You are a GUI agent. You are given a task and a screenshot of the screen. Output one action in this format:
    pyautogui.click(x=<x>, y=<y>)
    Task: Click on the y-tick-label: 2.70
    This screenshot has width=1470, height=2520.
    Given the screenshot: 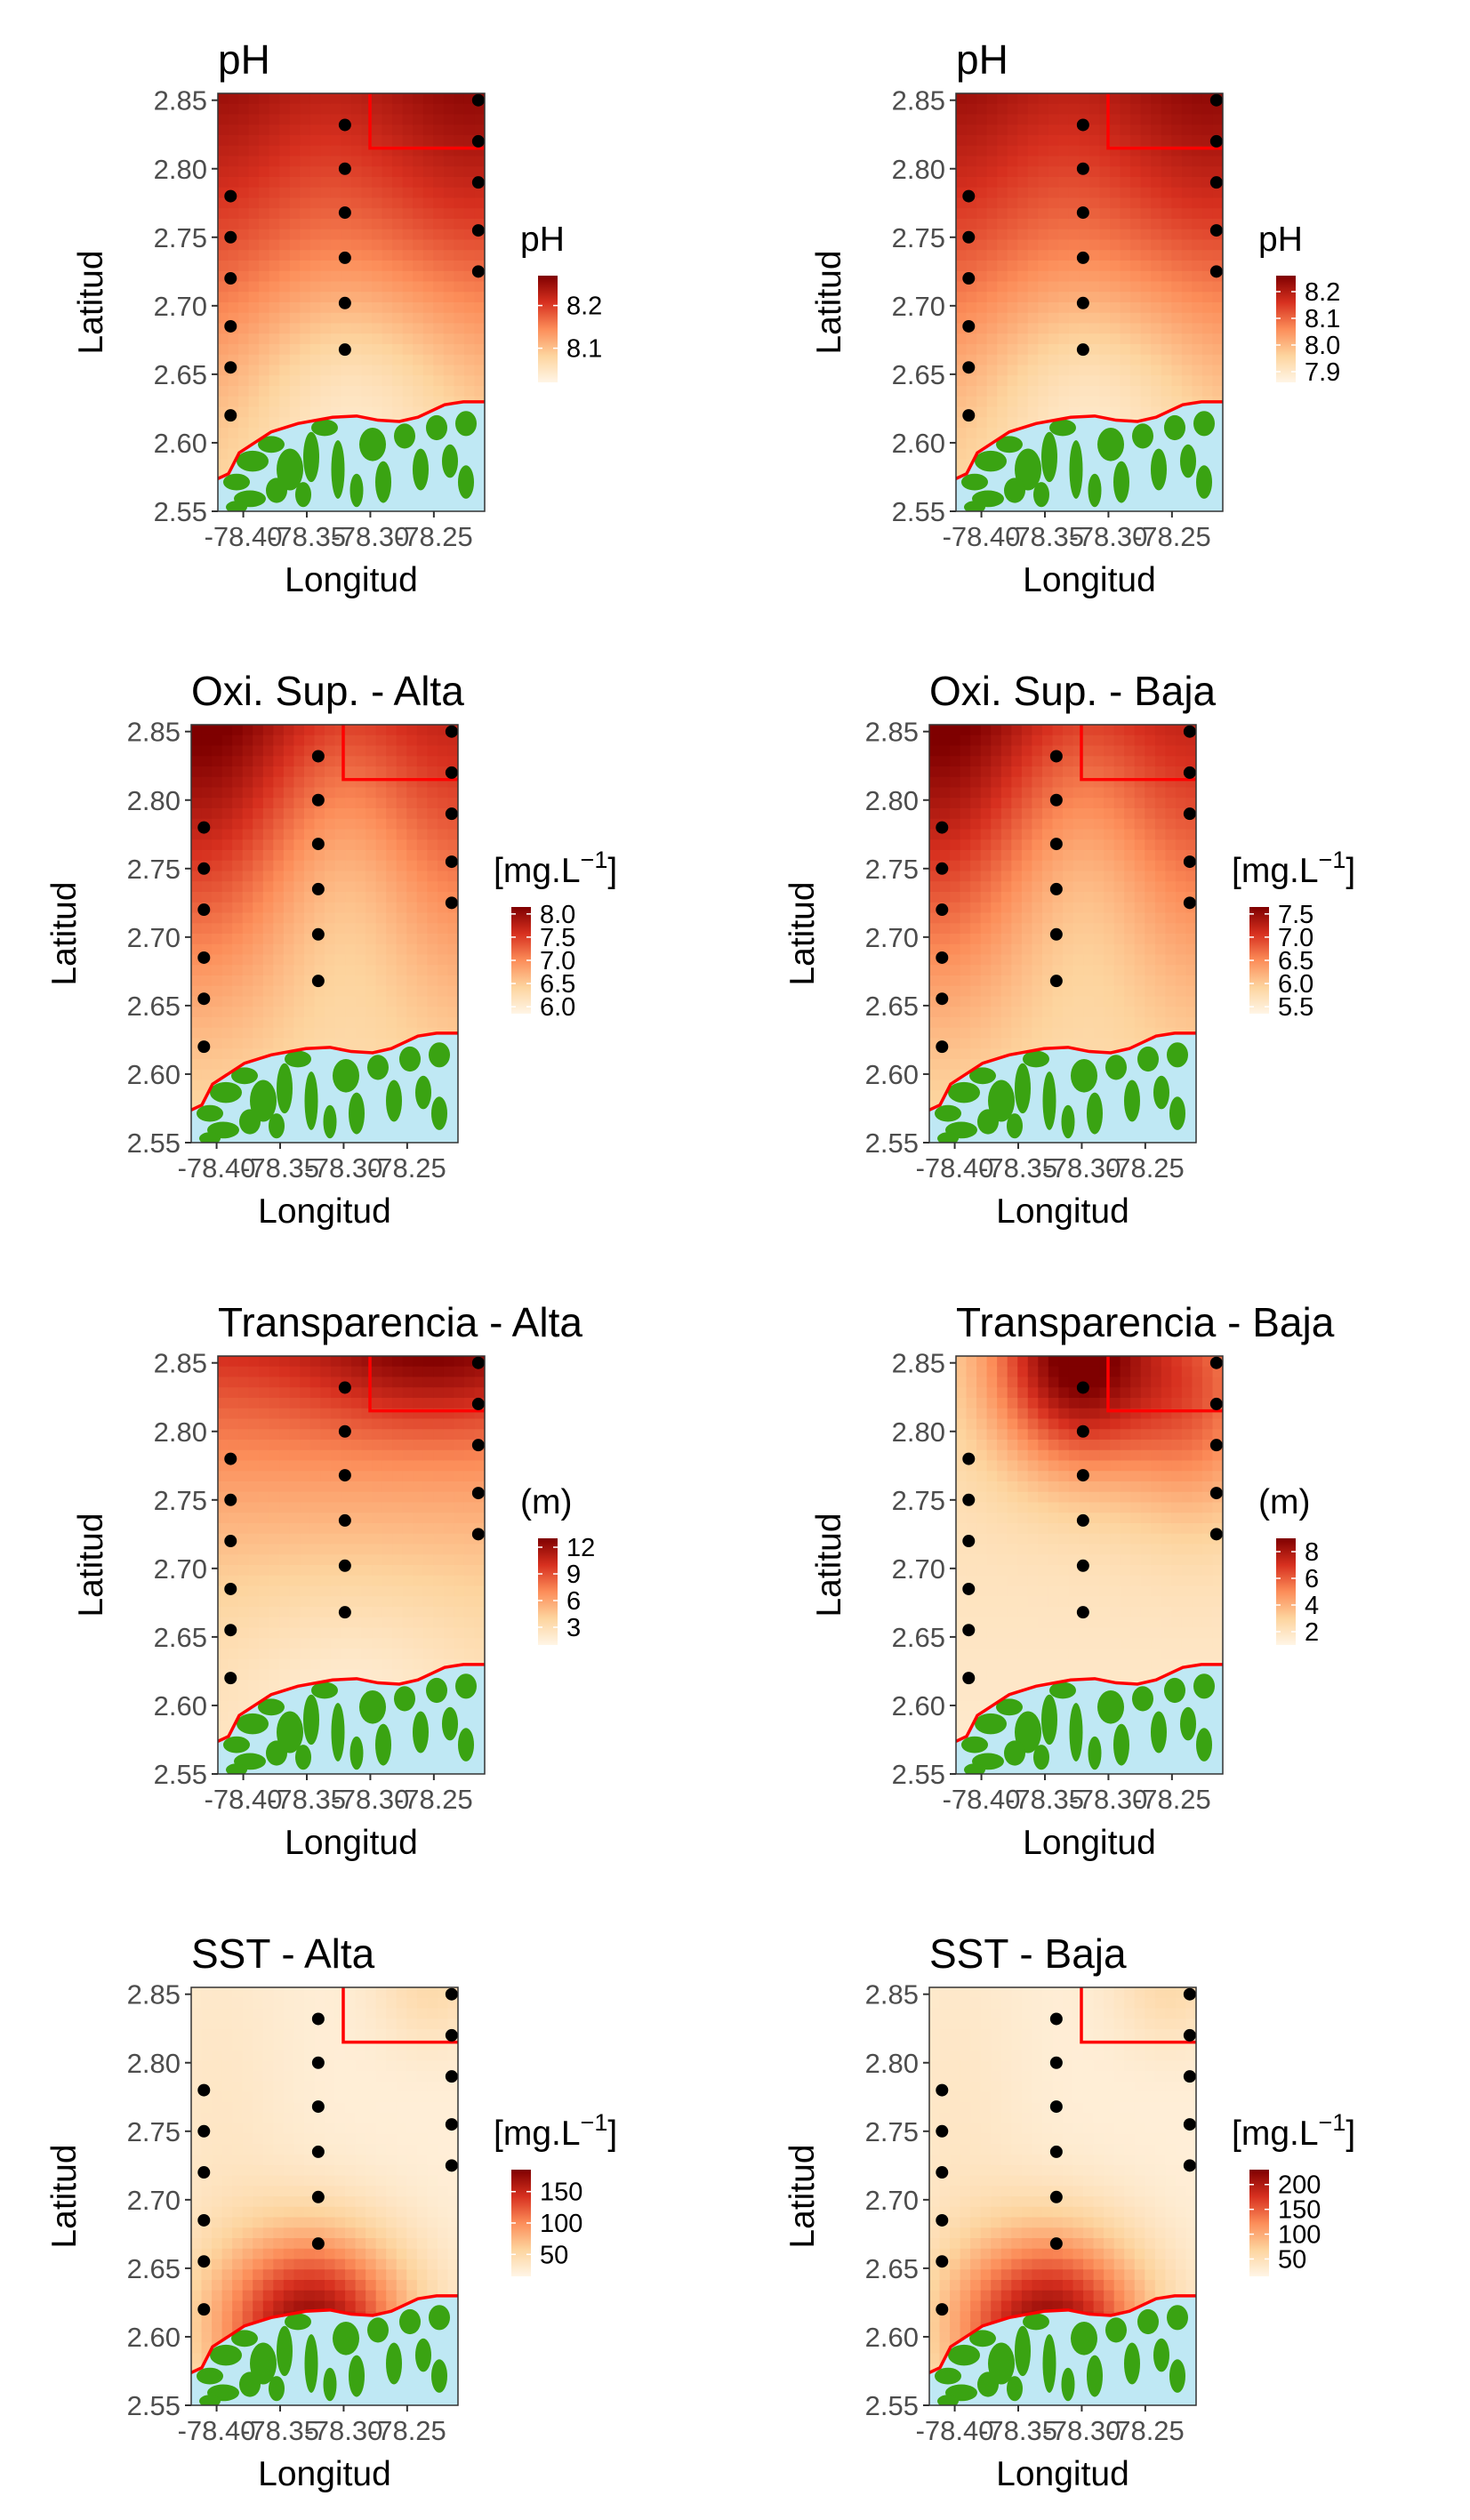 What is the action you would take?
    pyautogui.click(x=154, y=937)
    